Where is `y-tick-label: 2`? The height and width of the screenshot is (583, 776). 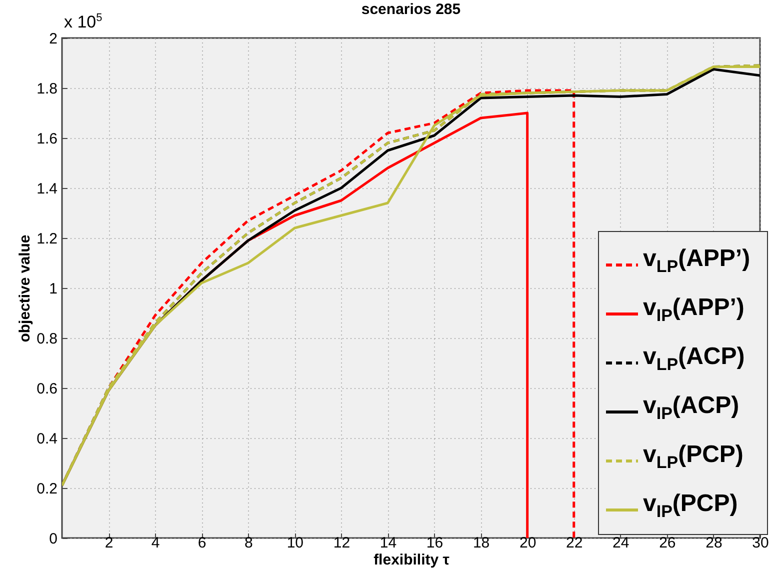
y-tick-label: 2 is located at coordinates (53, 39).